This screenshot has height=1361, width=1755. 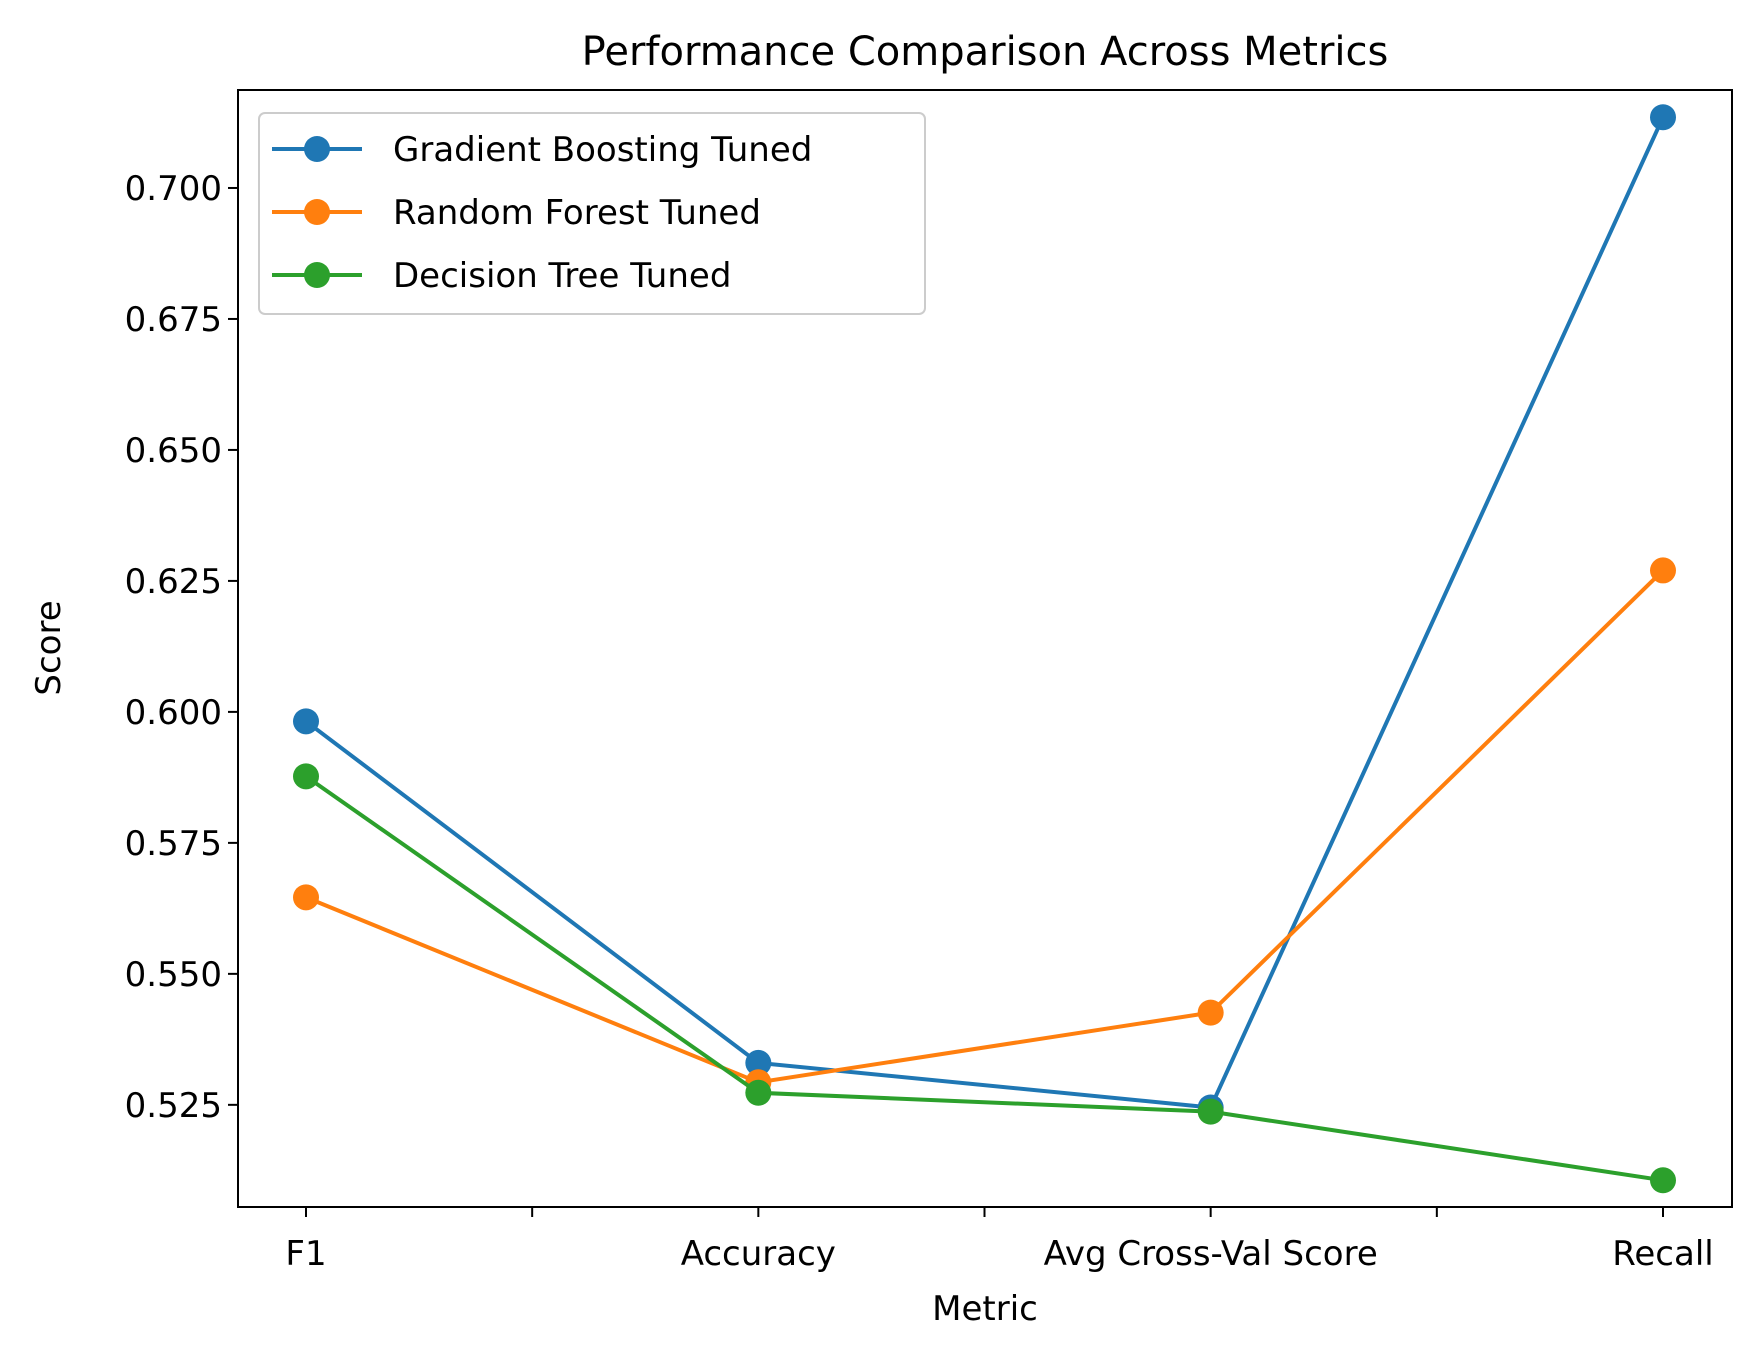 What do you see at coordinates (999, 1240) in the screenshot?
I see `x-axis: F1 Accuracy Avg Cross-Val Score Recall` at bounding box center [999, 1240].